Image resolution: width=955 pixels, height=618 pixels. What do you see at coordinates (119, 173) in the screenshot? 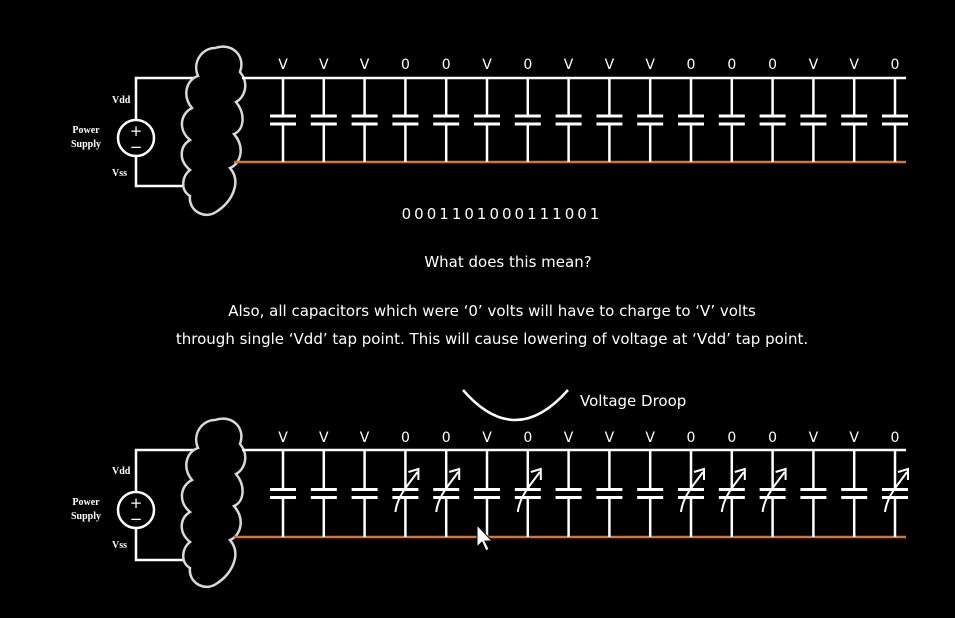
I see `top-vss-label: Vss` at bounding box center [119, 173].